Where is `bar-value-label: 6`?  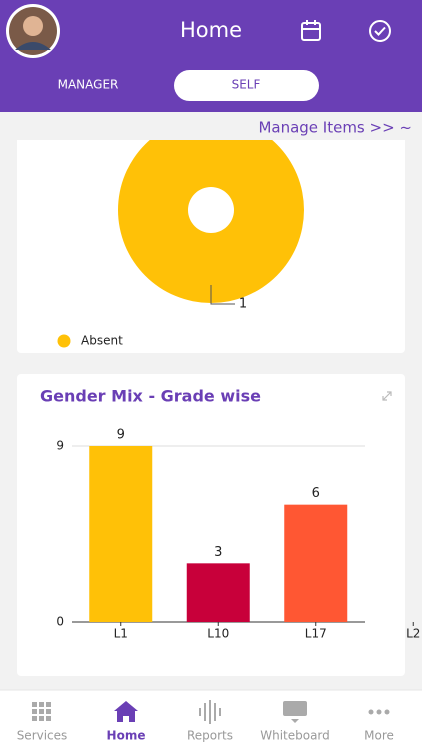 bar-value-label: 6 is located at coordinates (316, 493).